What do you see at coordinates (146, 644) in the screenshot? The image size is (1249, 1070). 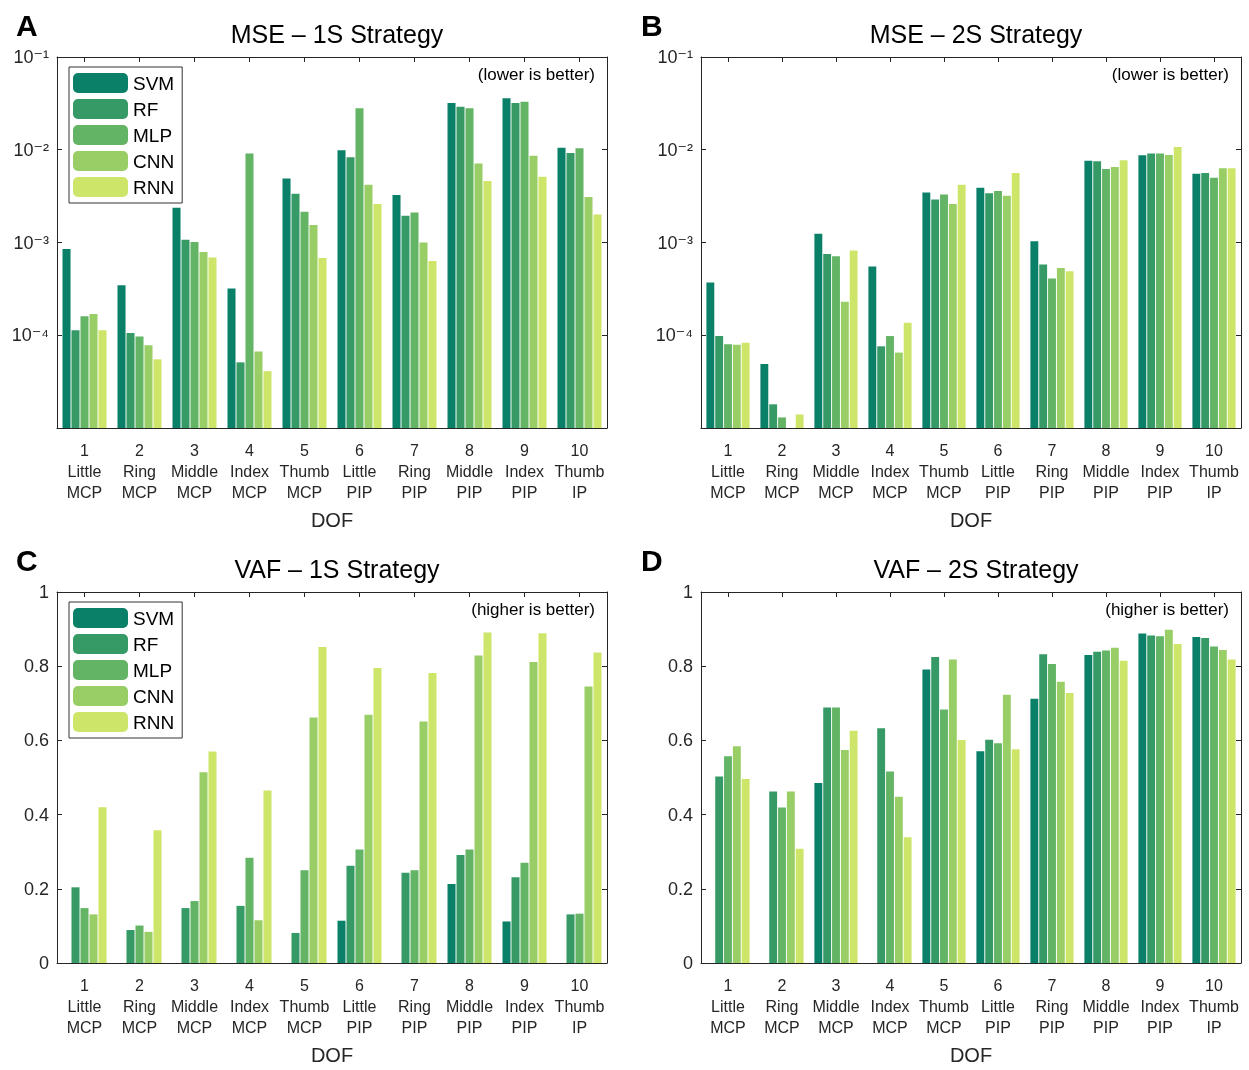 I see `legend-label: RF` at bounding box center [146, 644].